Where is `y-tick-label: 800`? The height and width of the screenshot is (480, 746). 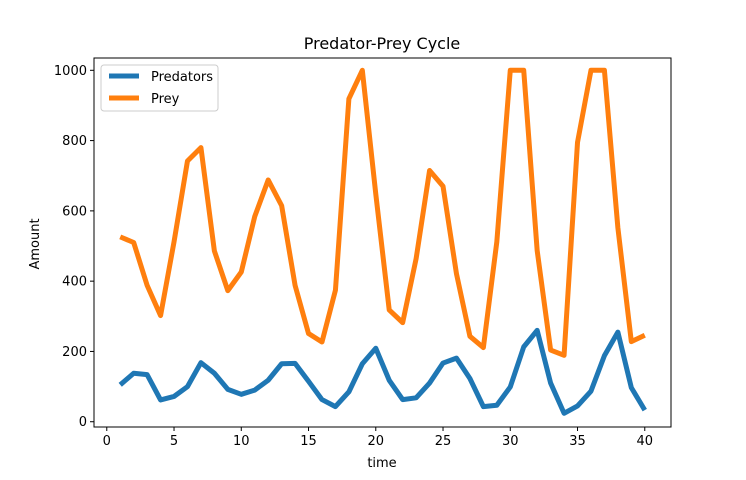 y-tick-label: 800 is located at coordinates (74, 141).